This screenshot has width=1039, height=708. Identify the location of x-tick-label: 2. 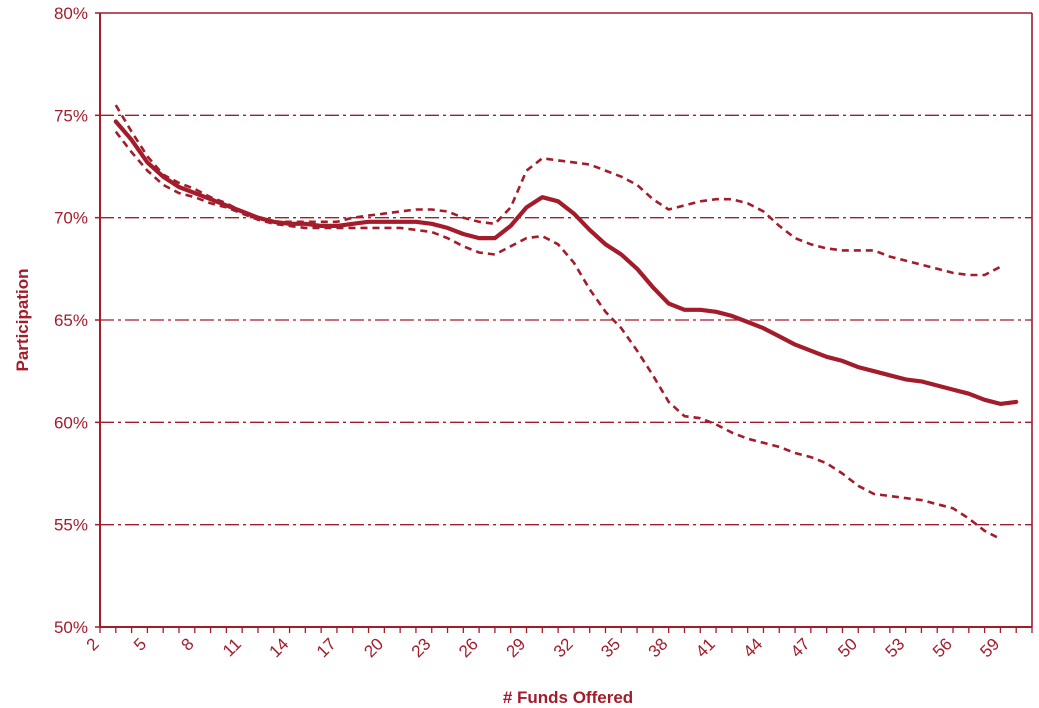
(93, 644).